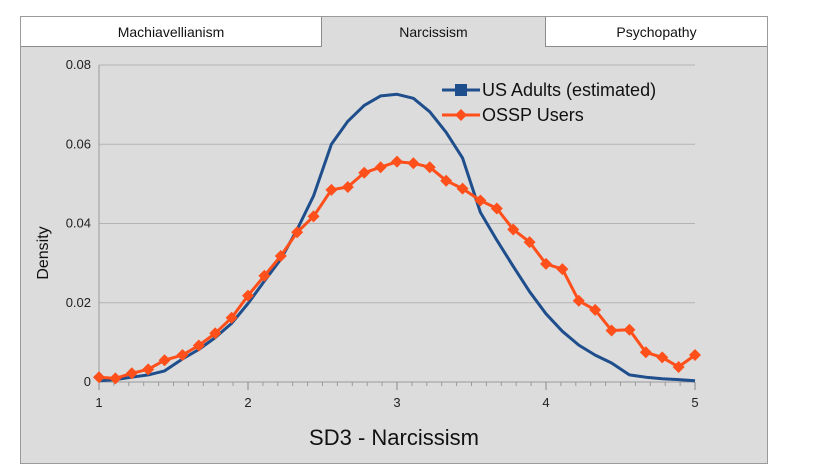 The width and height of the screenshot is (823, 466). What do you see at coordinates (434, 32) in the screenshot?
I see `tab-narcissism: Narcissism` at bounding box center [434, 32].